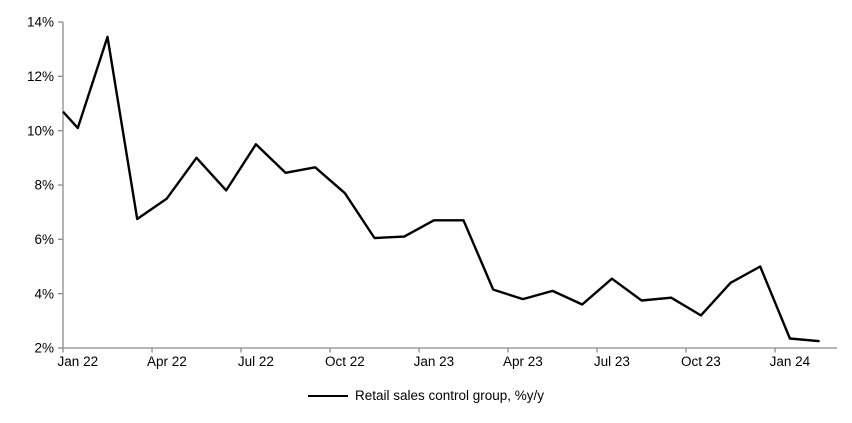 The width and height of the screenshot is (852, 423). What do you see at coordinates (167, 361) in the screenshot?
I see `x-tick-label: Apr 22` at bounding box center [167, 361].